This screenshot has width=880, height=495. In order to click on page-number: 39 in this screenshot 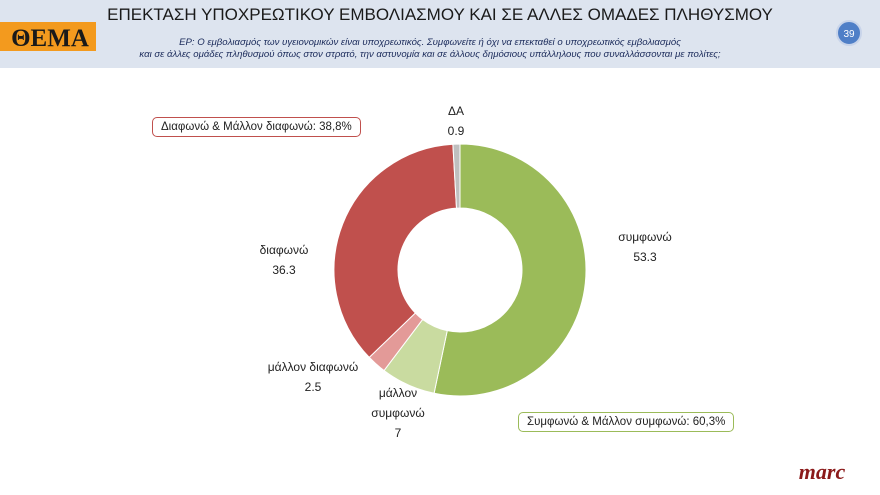, I will do `click(849, 34)`.